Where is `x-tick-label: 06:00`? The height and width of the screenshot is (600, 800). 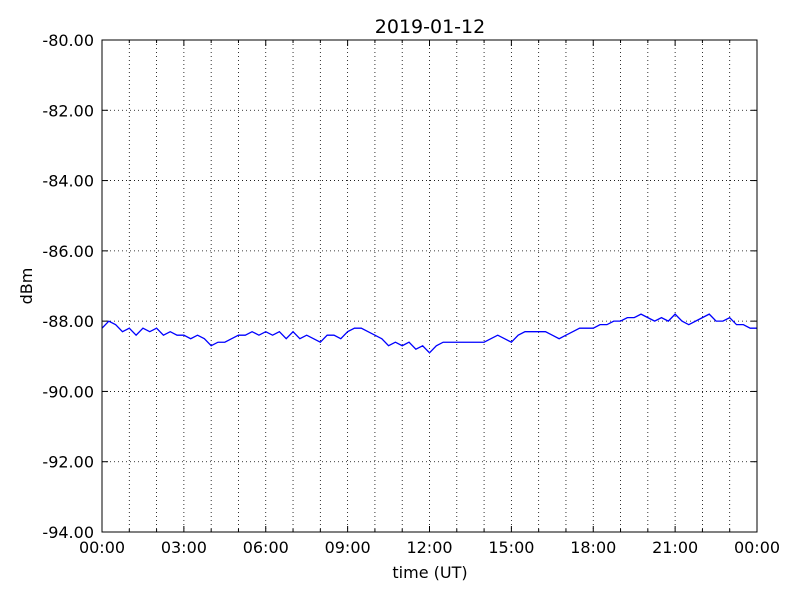
x-tick-label: 06:00 is located at coordinates (266, 547).